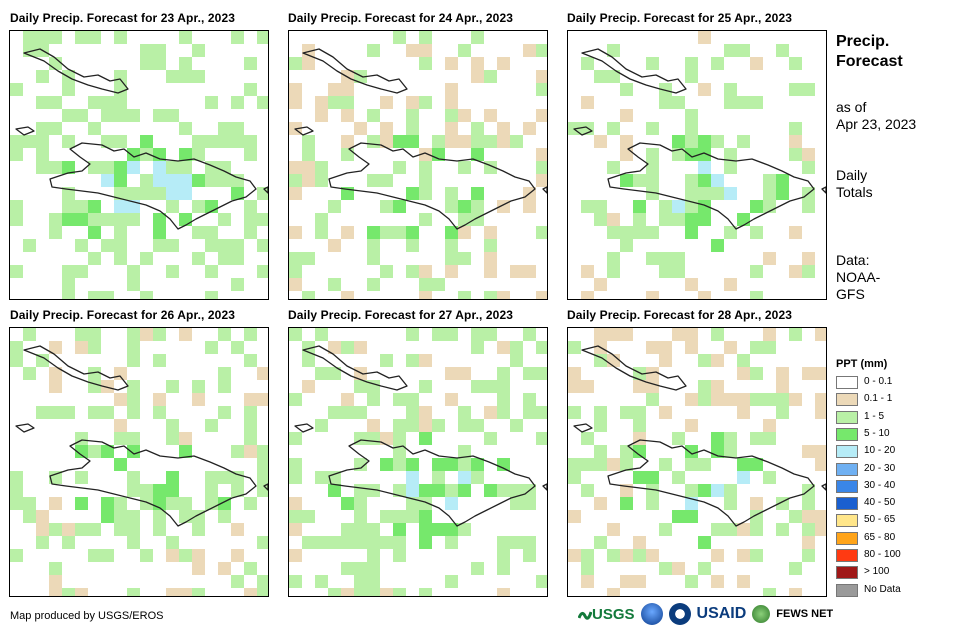 This screenshot has height=635, width=970. What do you see at coordinates (432, 186) in the screenshot?
I see `hispaniola-outline` at bounding box center [432, 186].